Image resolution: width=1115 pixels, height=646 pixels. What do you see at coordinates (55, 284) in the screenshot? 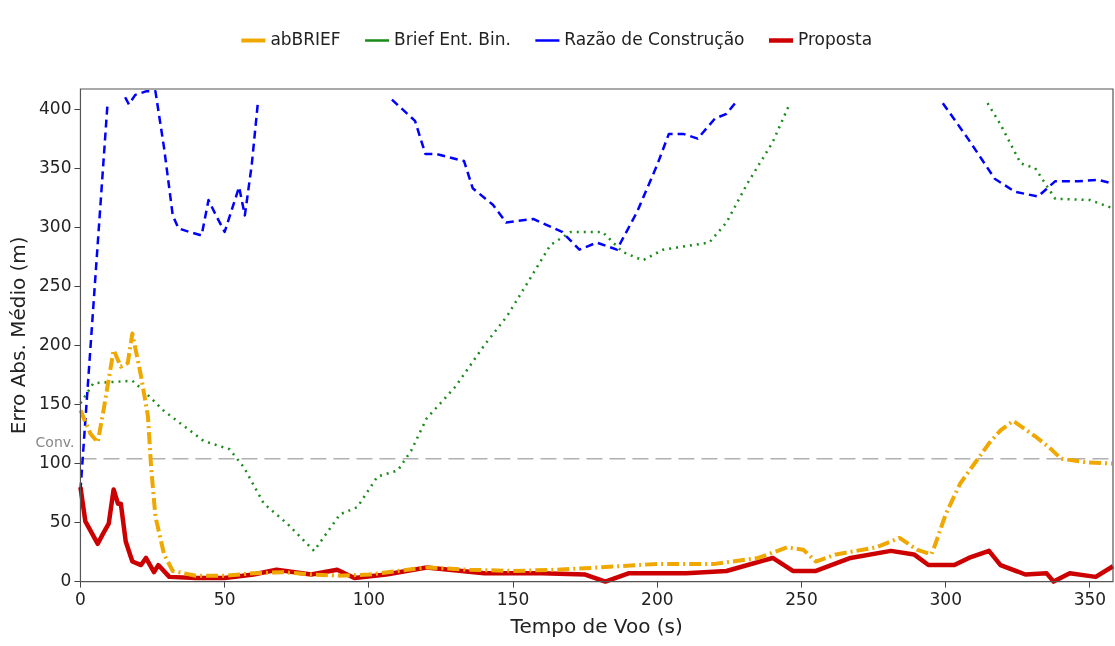
I see `y-tick-label: 250` at bounding box center [55, 284].